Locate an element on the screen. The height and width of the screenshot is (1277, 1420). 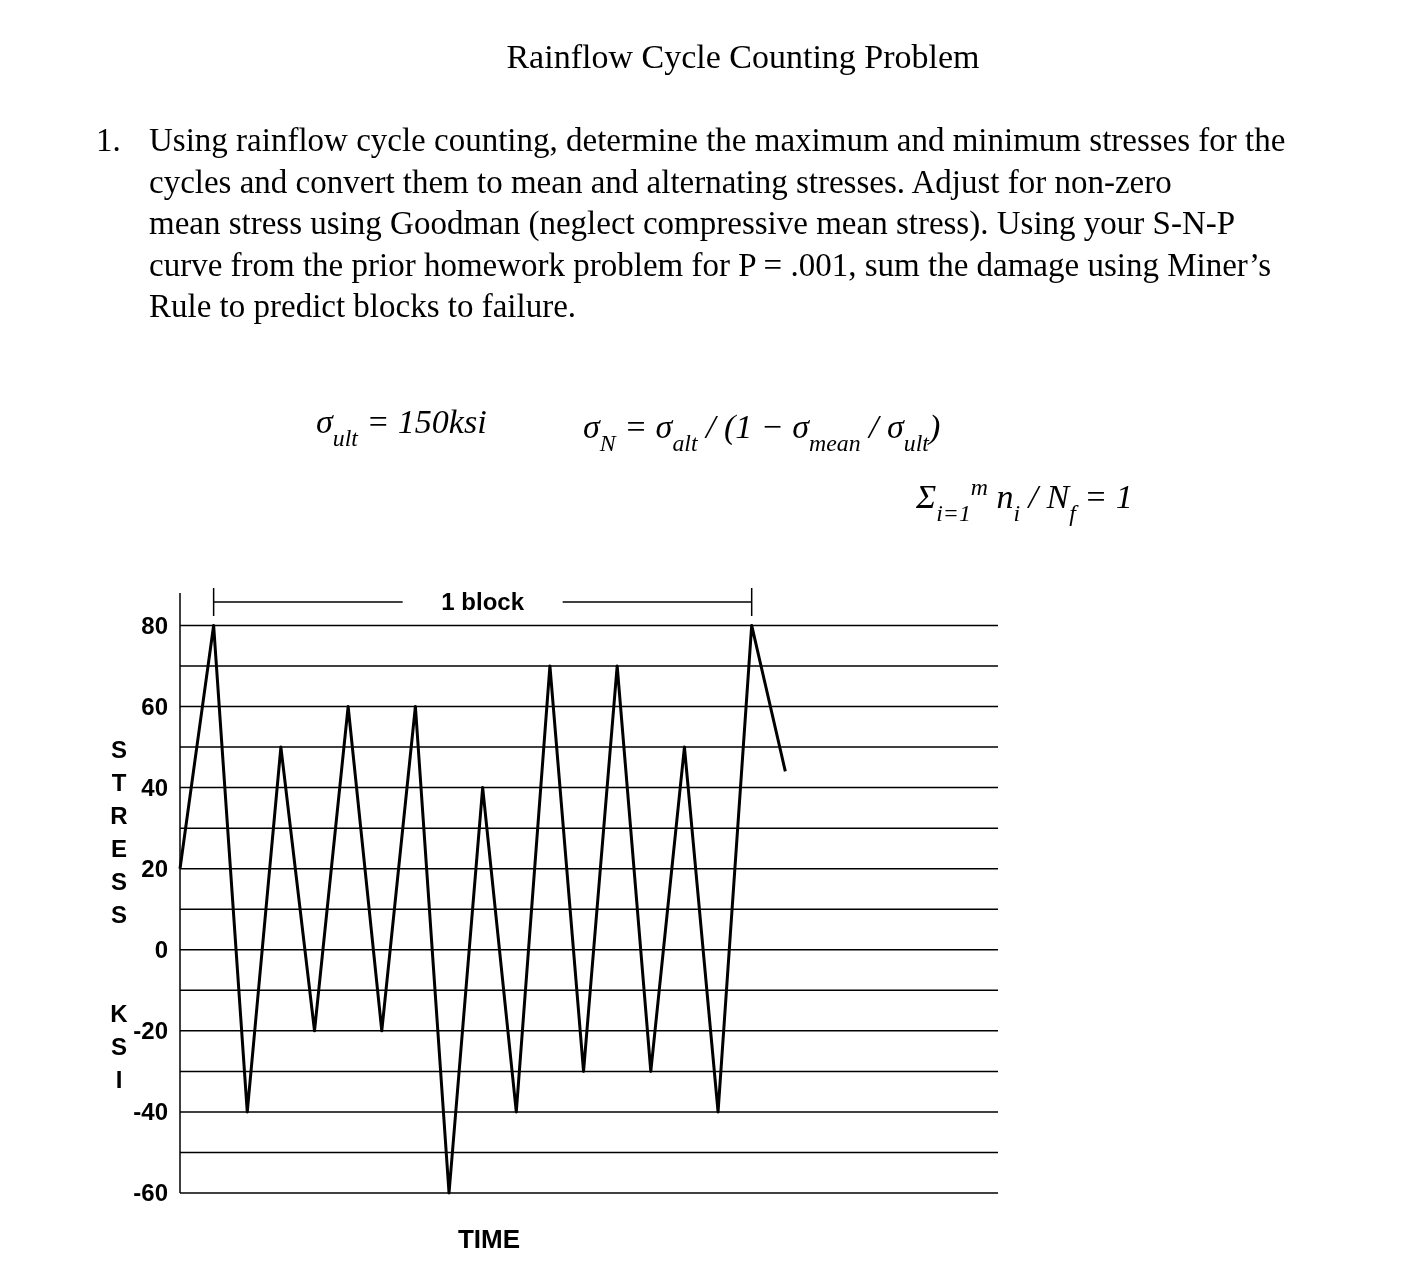
y-tick-label: -60 is located at coordinates (150, 1193).